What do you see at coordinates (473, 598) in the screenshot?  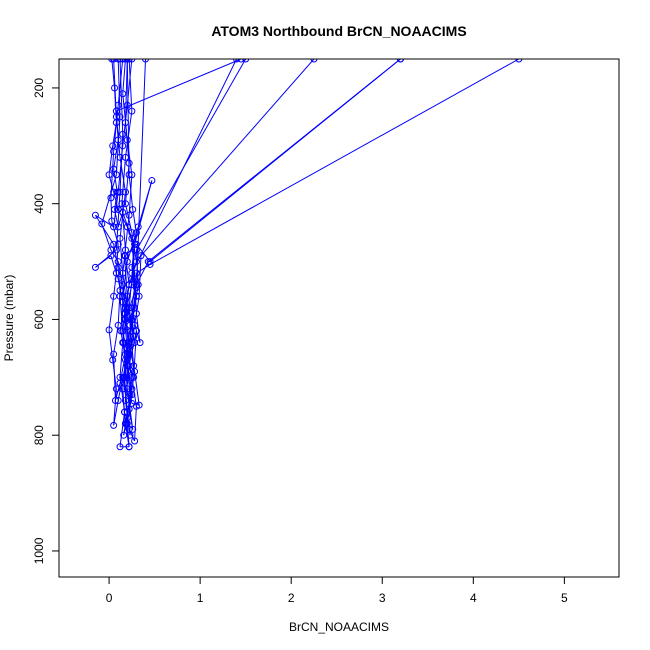 I see `x-tick-label: 4` at bounding box center [473, 598].